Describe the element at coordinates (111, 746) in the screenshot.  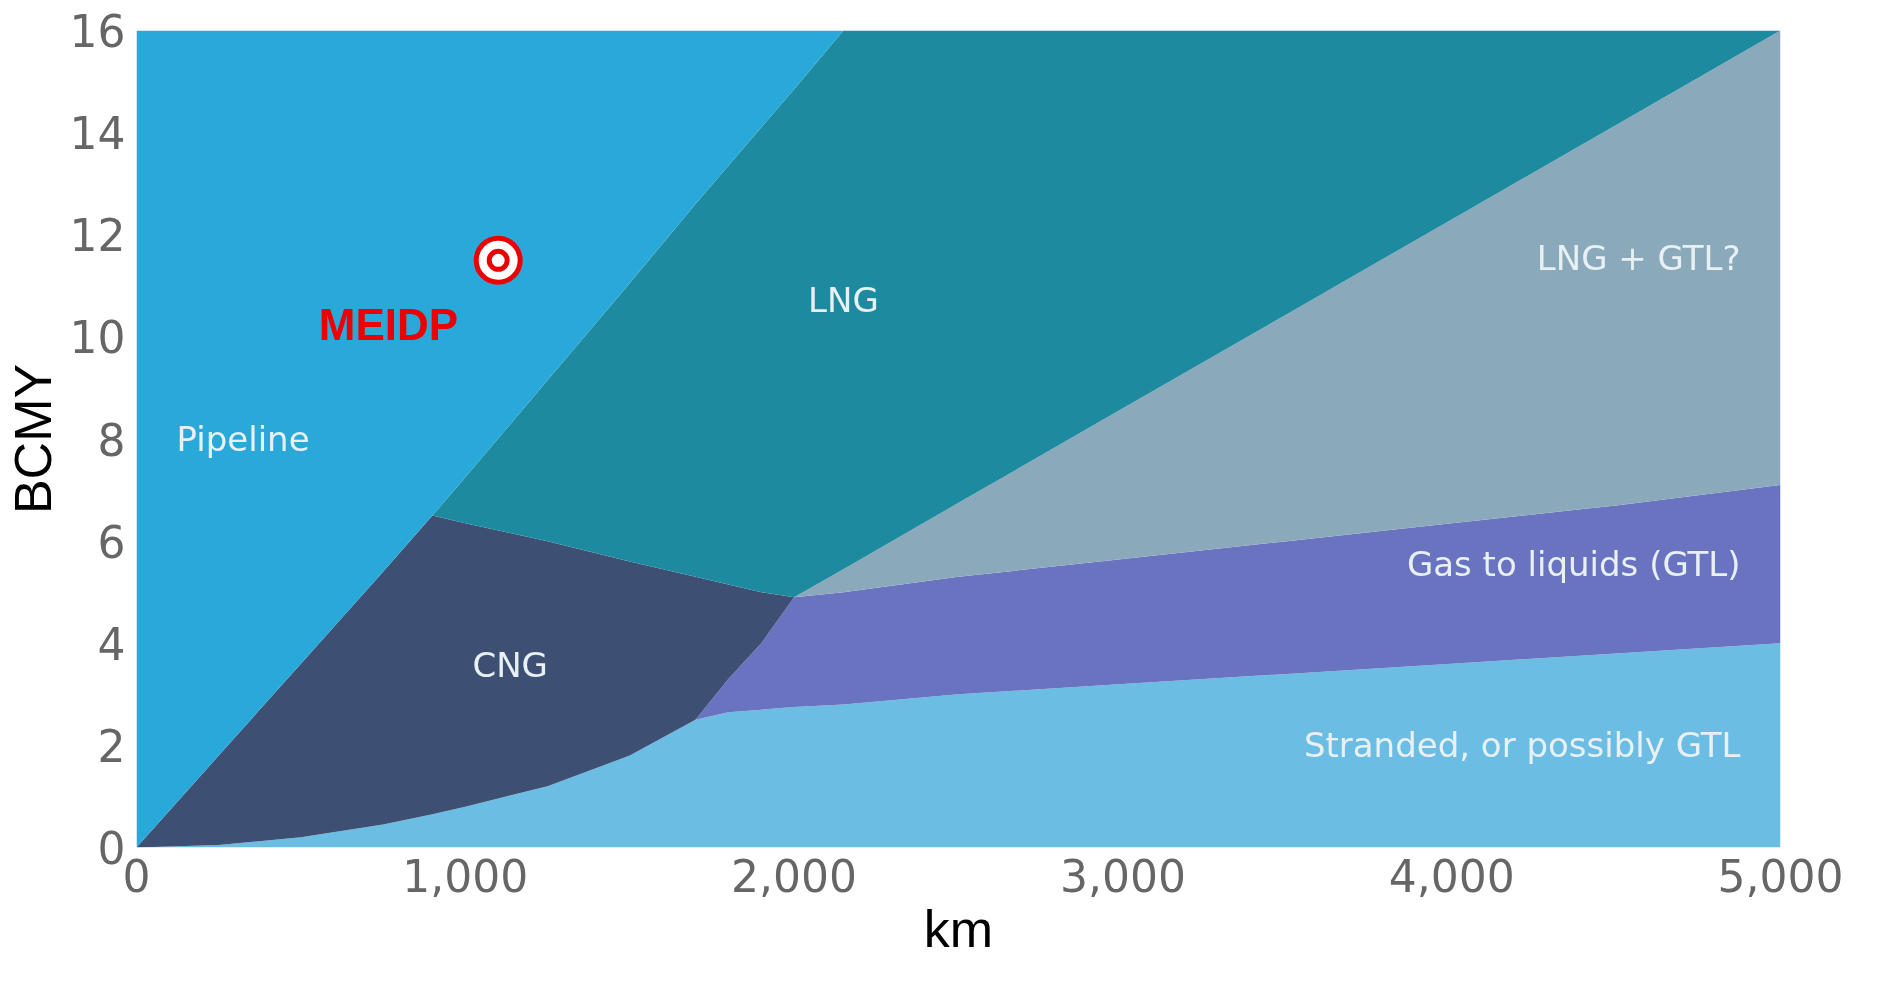
I see `y-tick-label: 2` at that location.